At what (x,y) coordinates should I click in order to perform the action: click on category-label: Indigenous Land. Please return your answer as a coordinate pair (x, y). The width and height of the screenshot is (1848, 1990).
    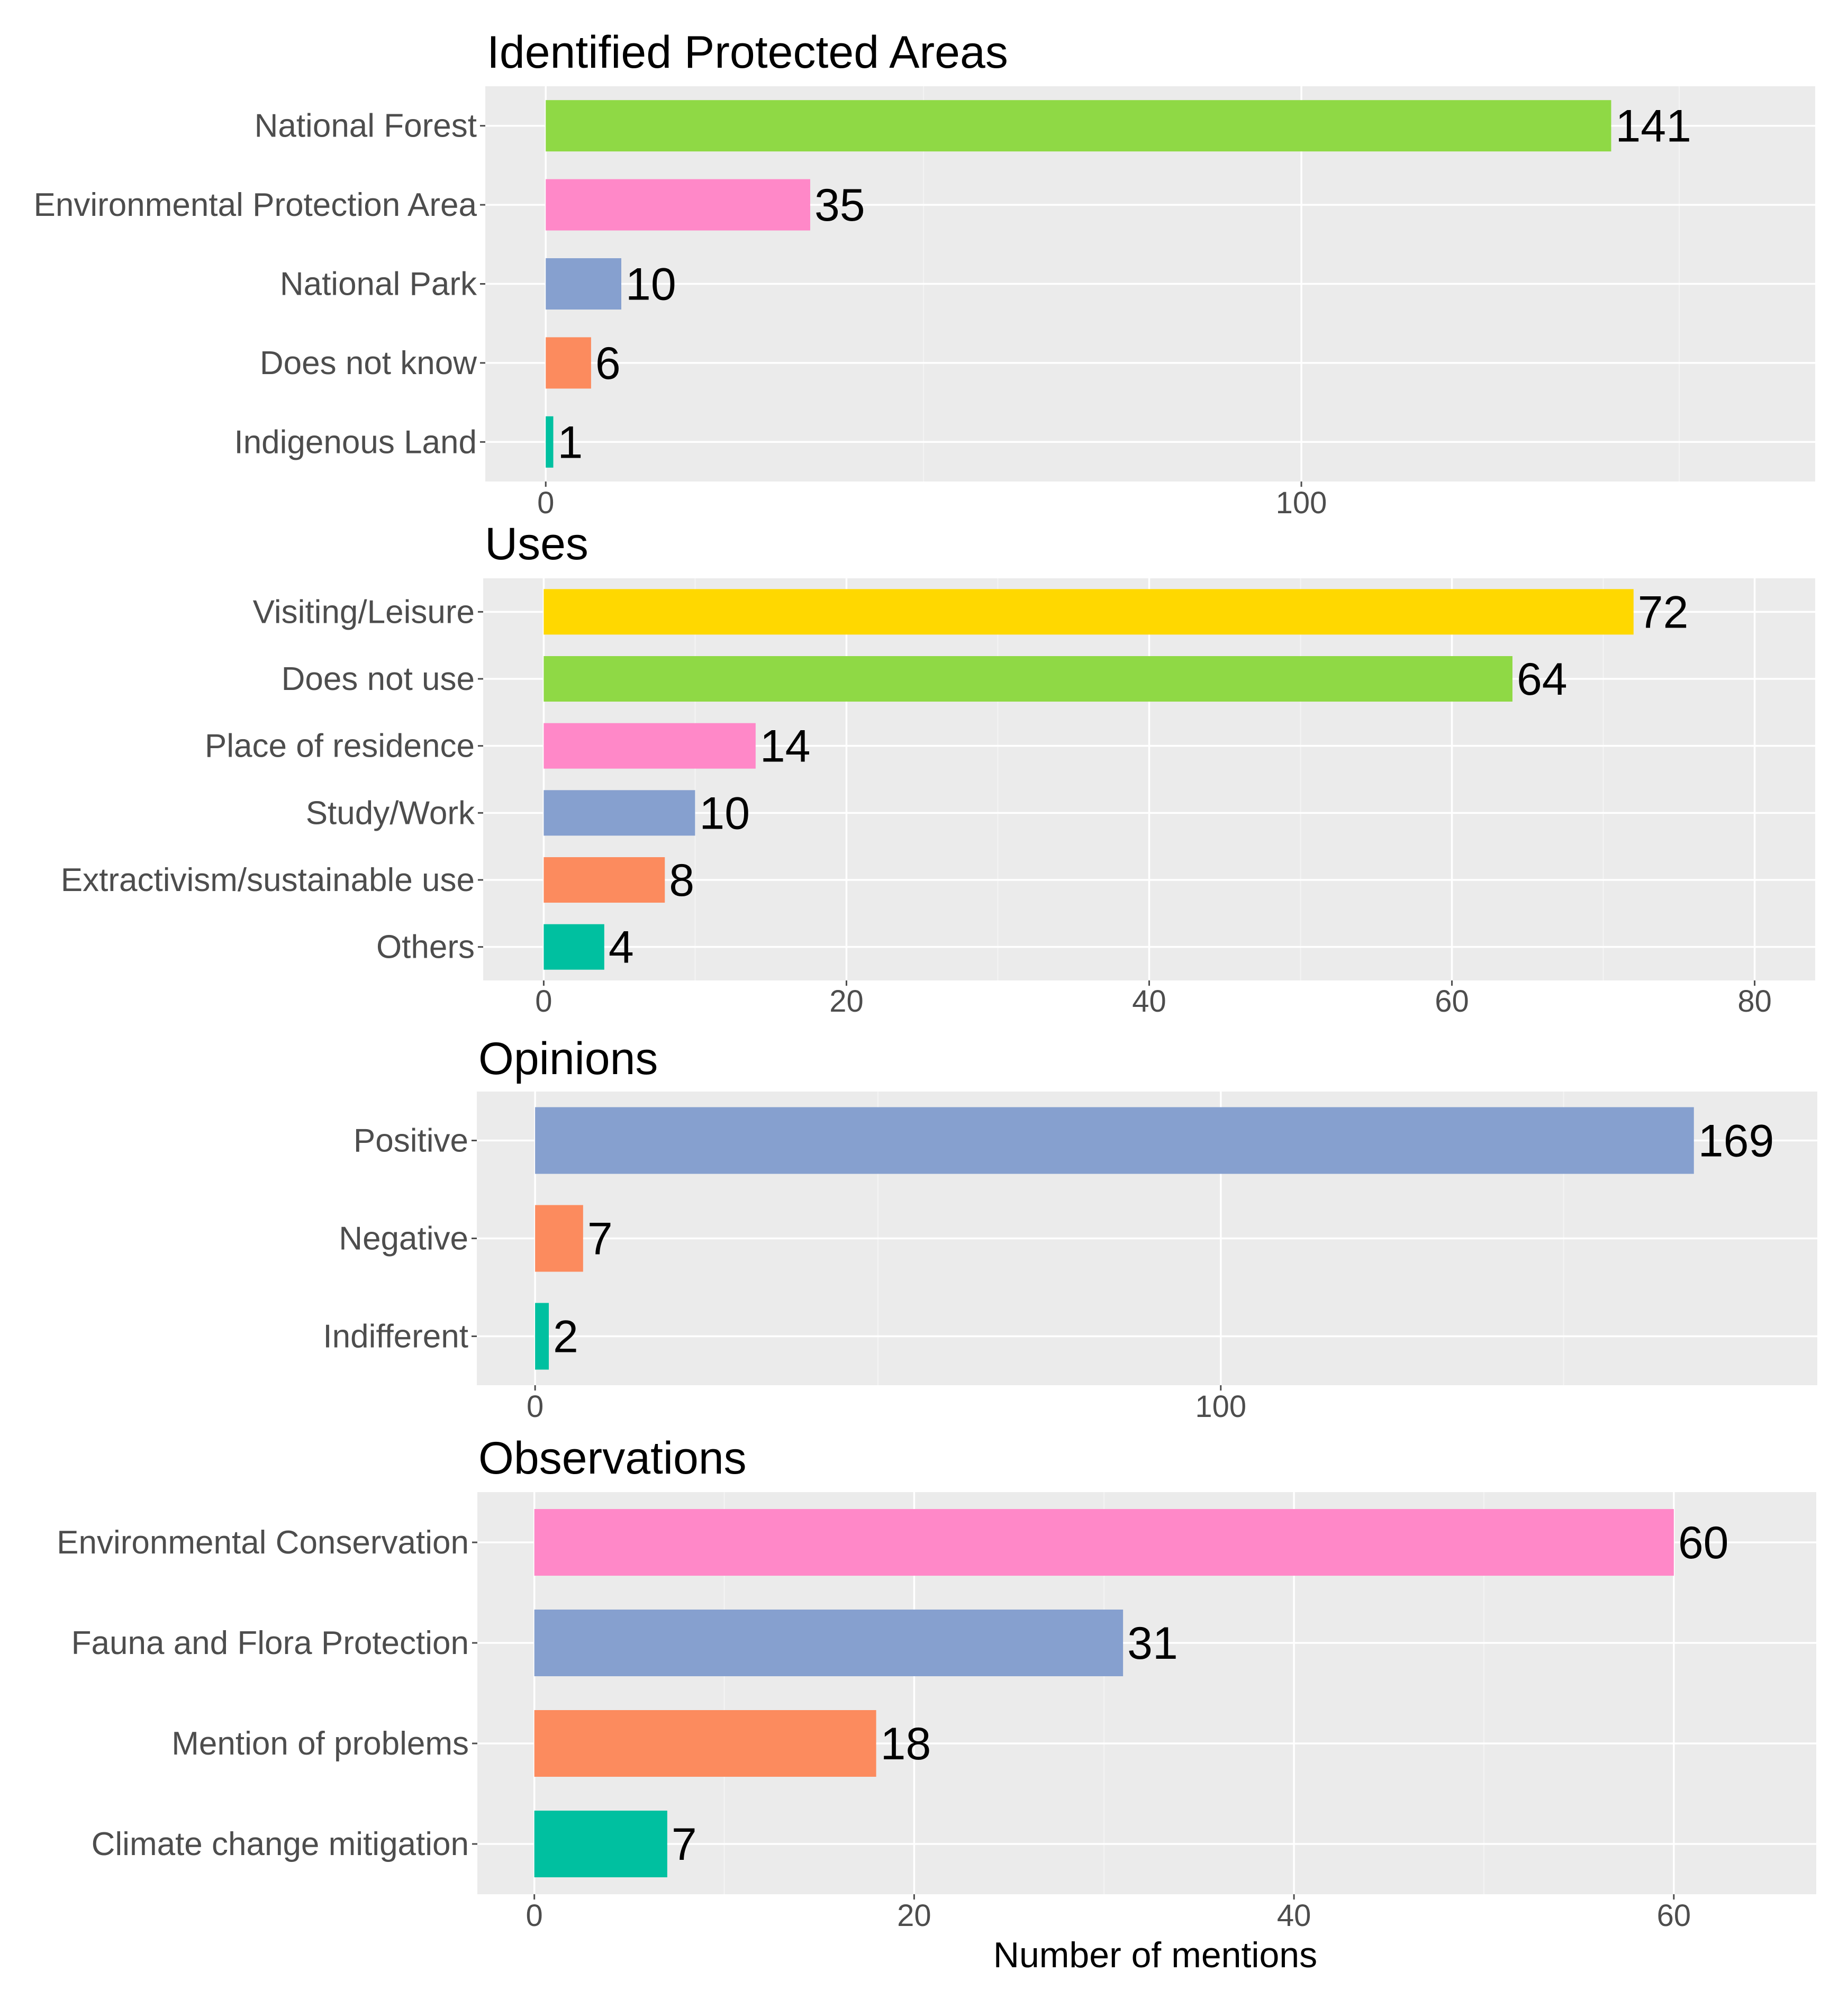
    Looking at the image, I should click on (355, 442).